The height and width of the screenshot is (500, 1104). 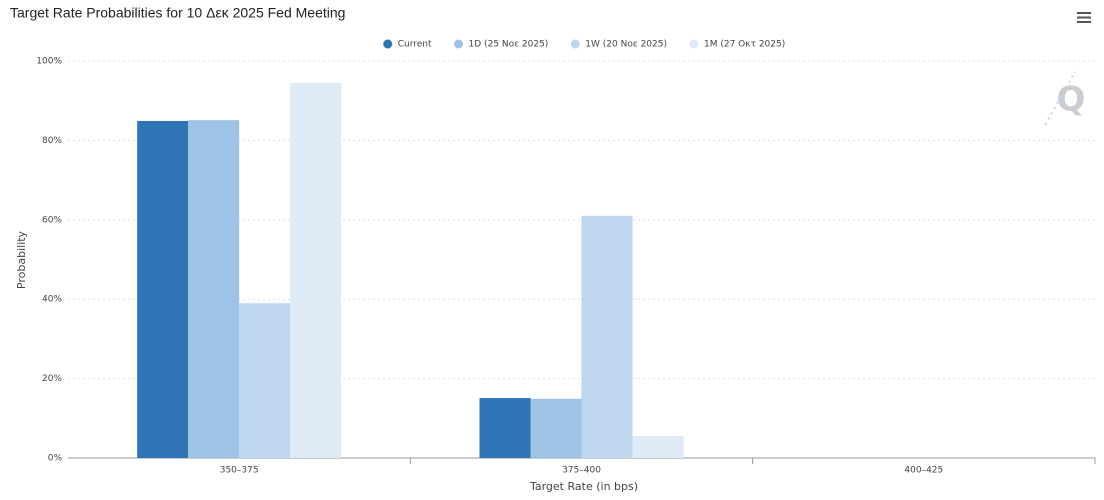 What do you see at coordinates (744, 45) in the screenshot?
I see `legend-label: 1M (27 Οκτ 2025)` at bounding box center [744, 45].